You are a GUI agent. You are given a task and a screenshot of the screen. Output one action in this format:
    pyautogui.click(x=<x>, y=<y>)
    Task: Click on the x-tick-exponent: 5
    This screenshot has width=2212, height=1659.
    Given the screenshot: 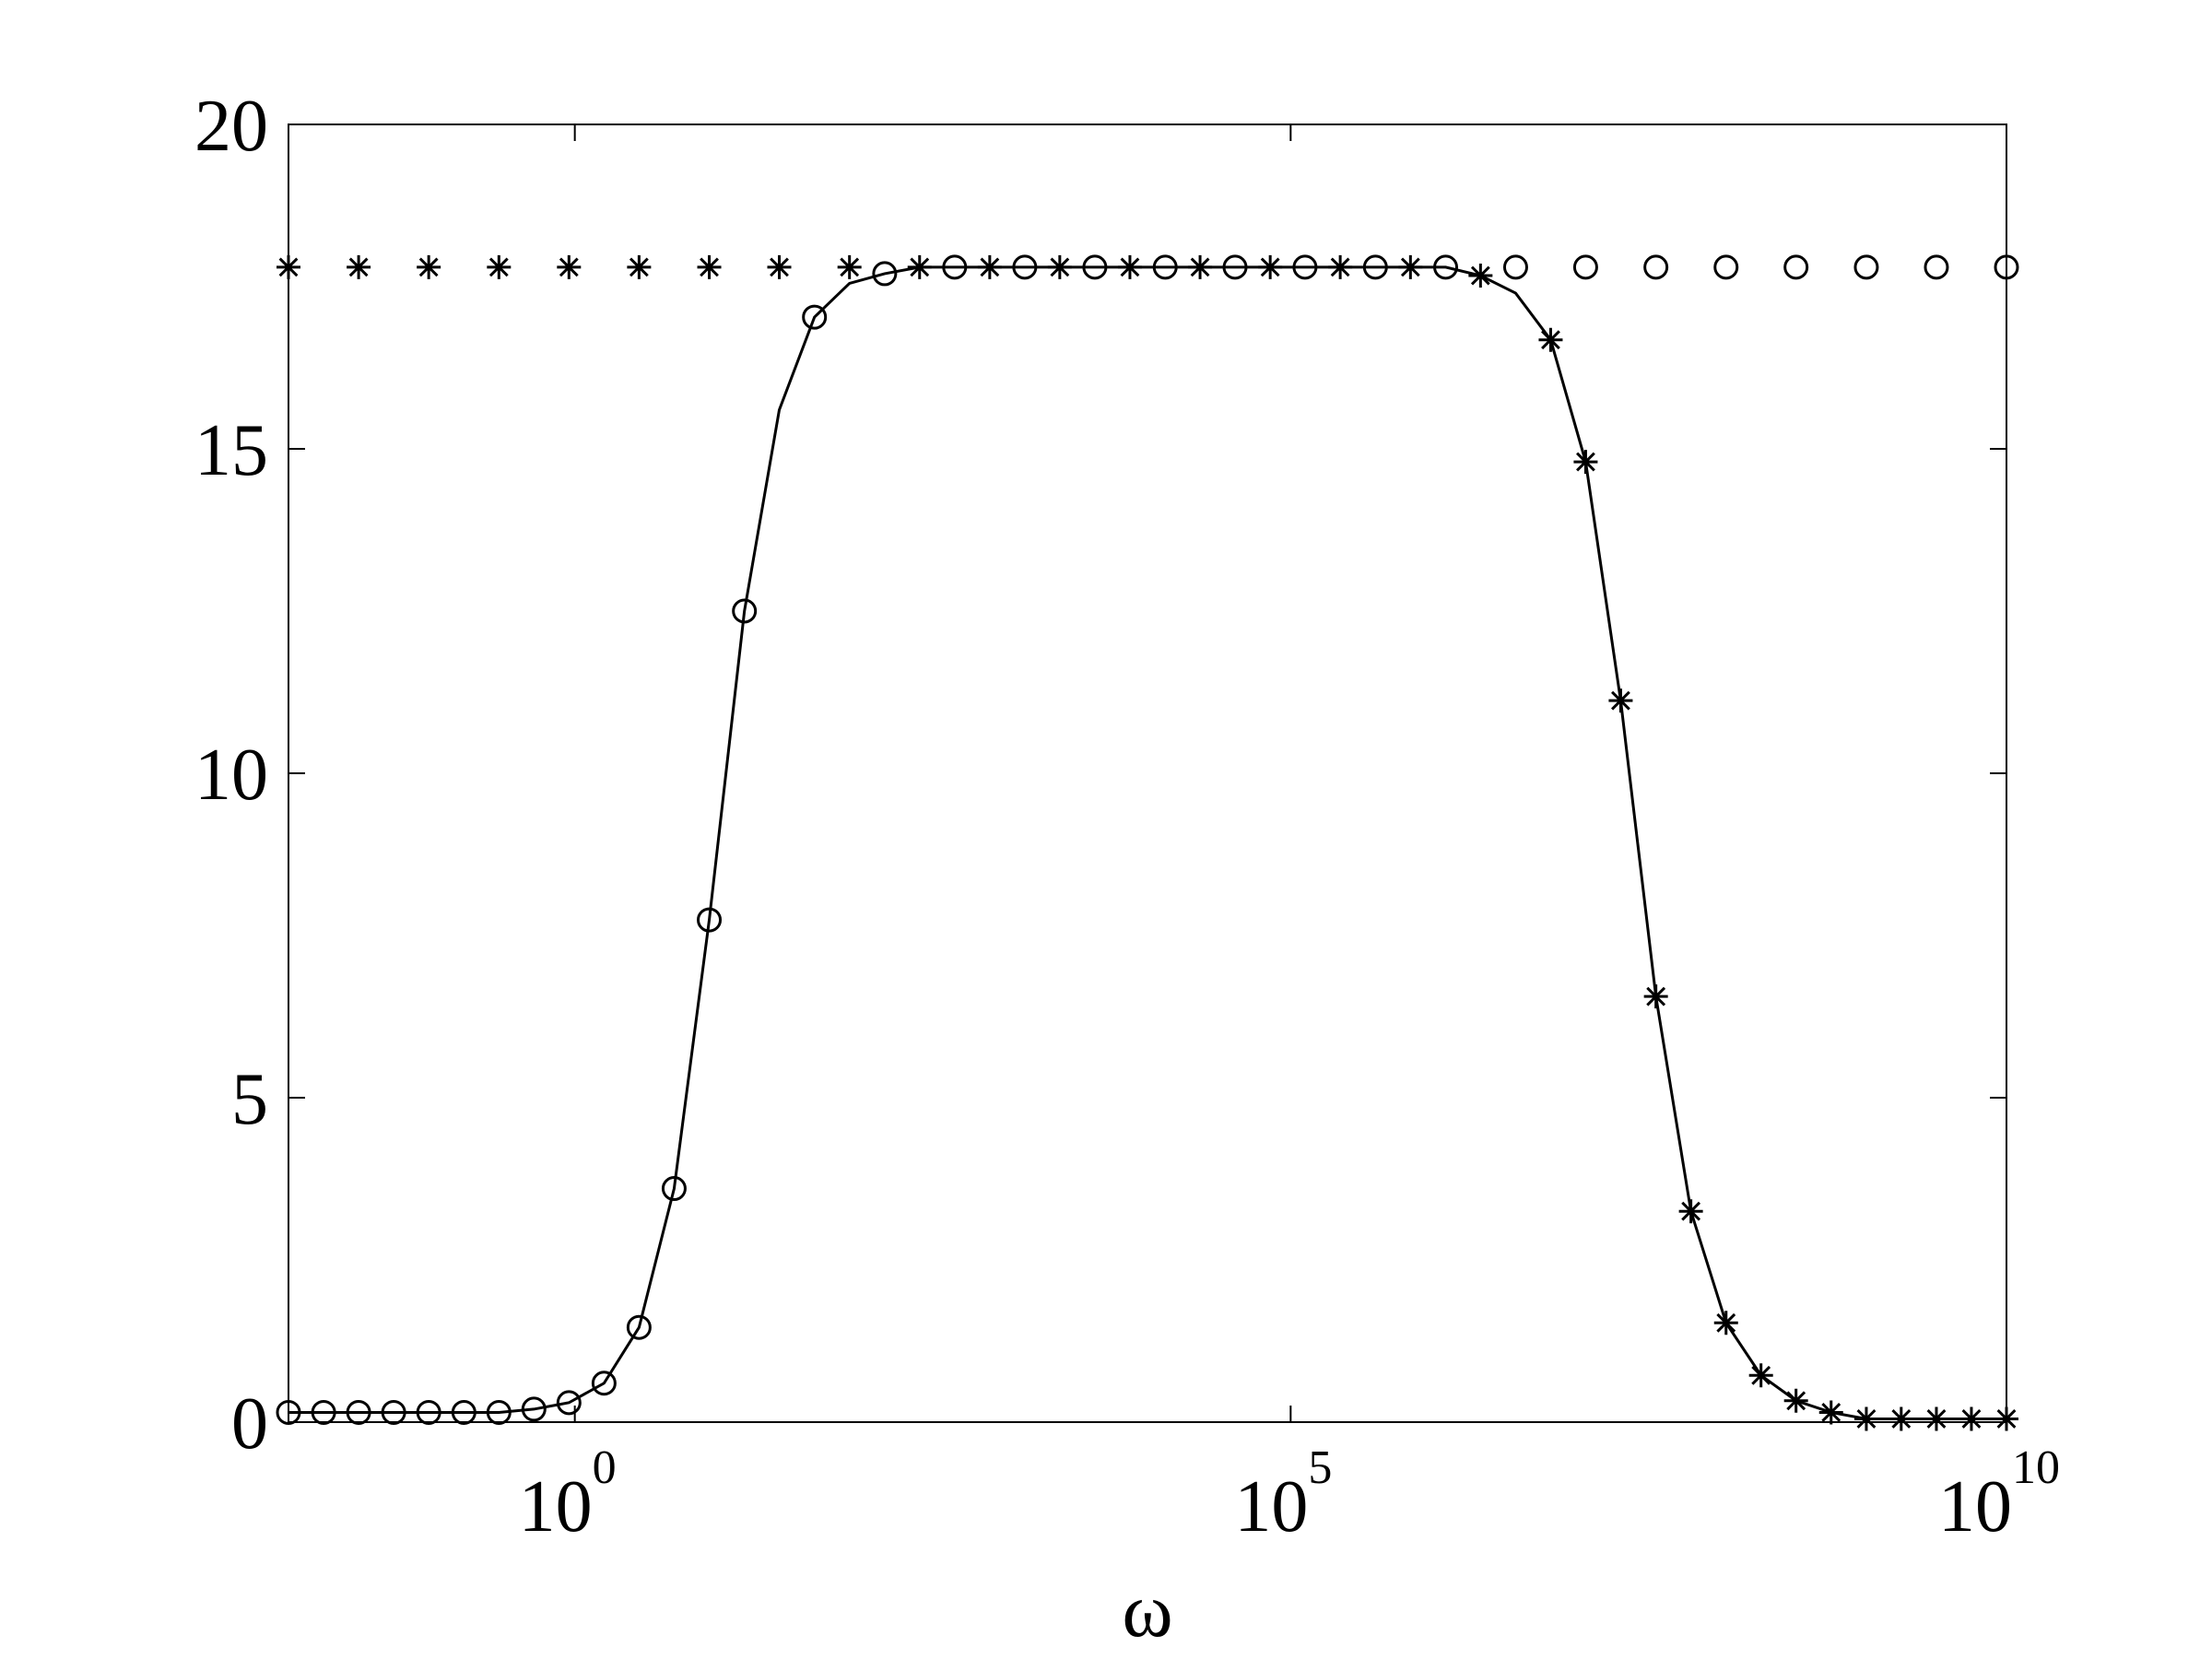 What is the action you would take?
    pyautogui.click(x=1320, y=1467)
    